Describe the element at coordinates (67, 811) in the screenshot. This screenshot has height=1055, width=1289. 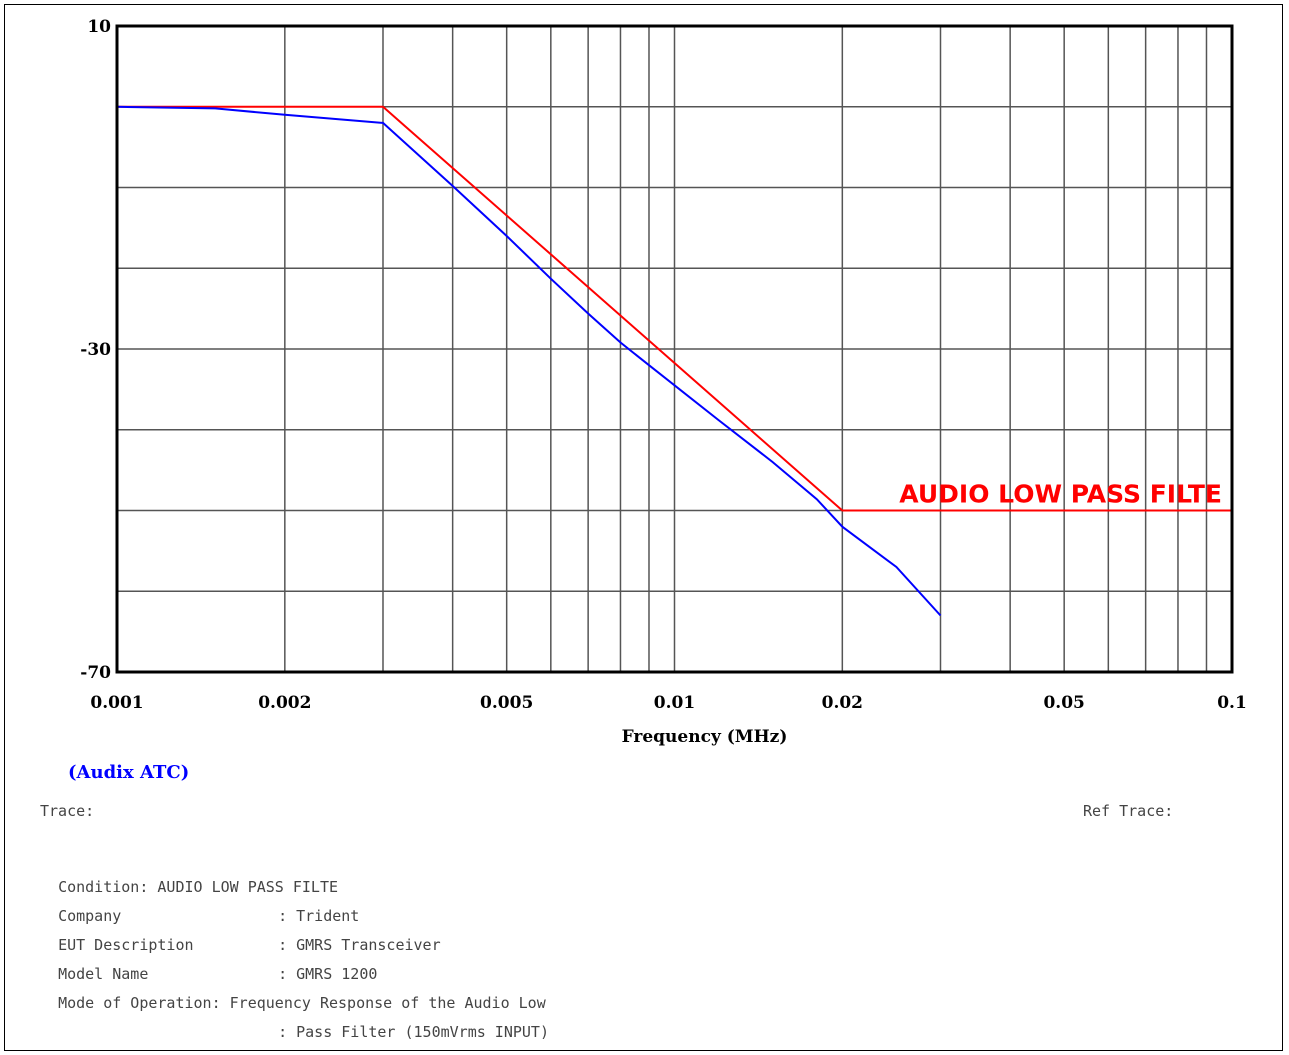
I see `trace-label: Trace:` at that location.